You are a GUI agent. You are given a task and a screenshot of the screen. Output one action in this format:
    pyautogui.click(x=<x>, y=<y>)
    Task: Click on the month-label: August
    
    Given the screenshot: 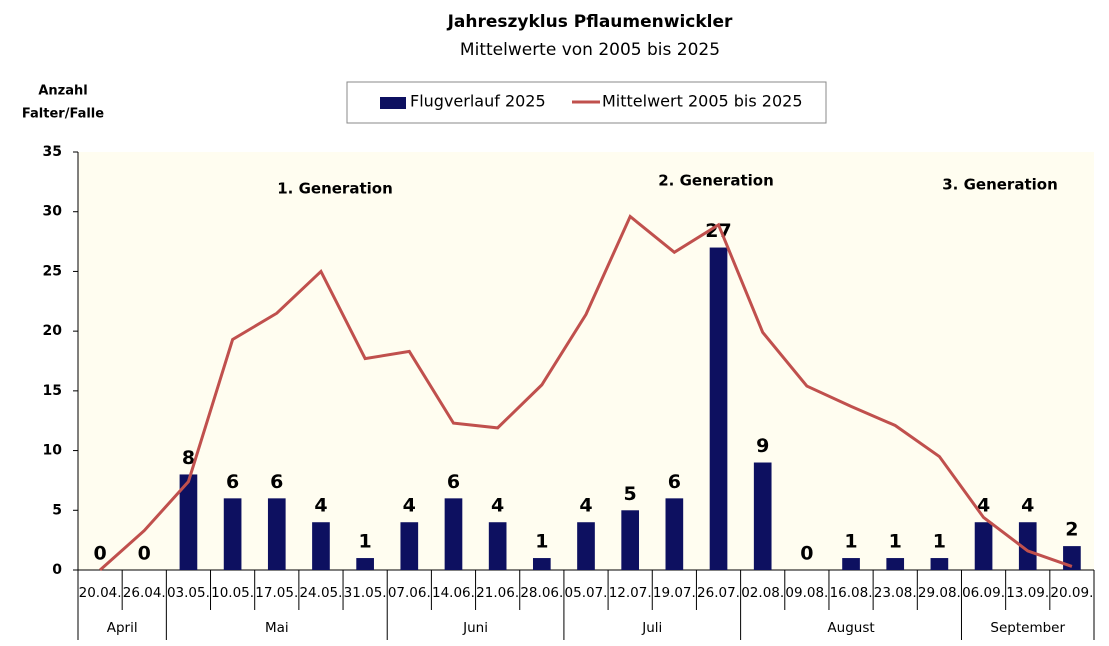 What is the action you would take?
    pyautogui.click(x=850, y=628)
    